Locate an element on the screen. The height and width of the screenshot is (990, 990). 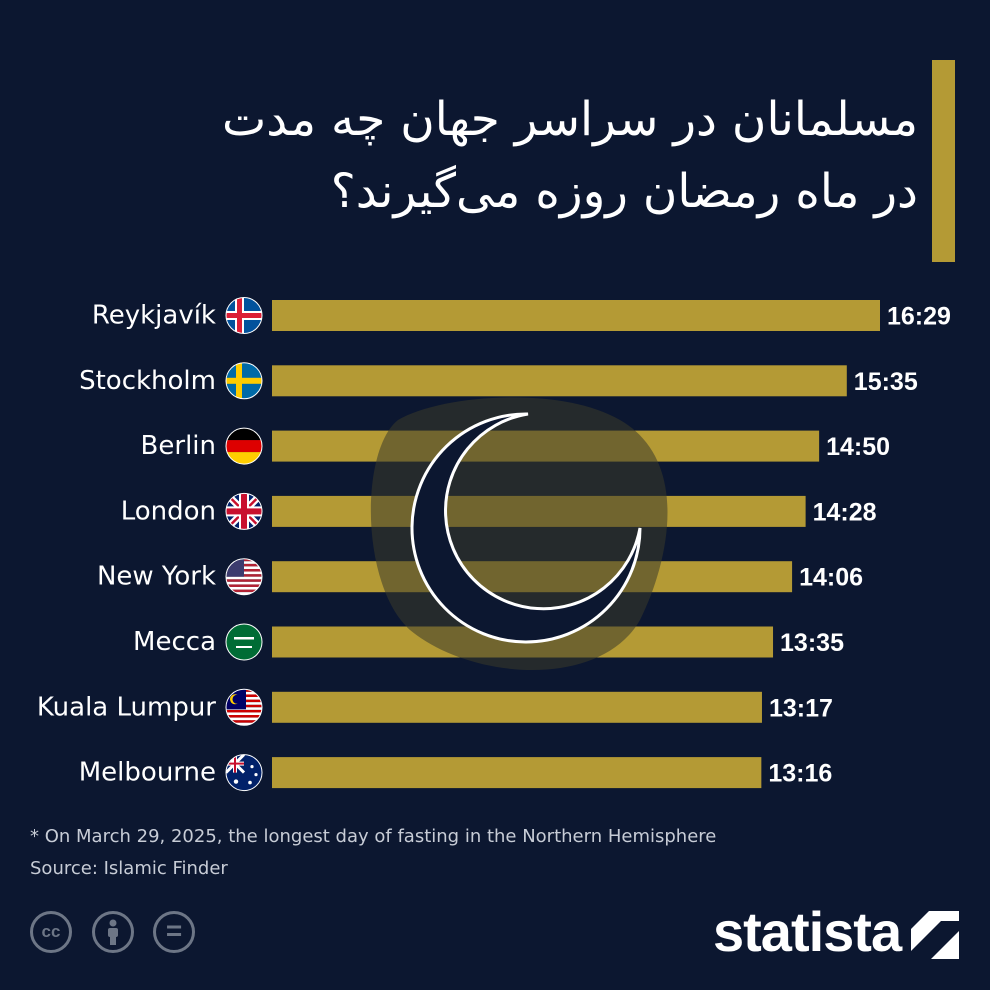
chart-title-line-1: مسلمانان در سراسر جهان چه مدت is located at coordinates (570, 119).